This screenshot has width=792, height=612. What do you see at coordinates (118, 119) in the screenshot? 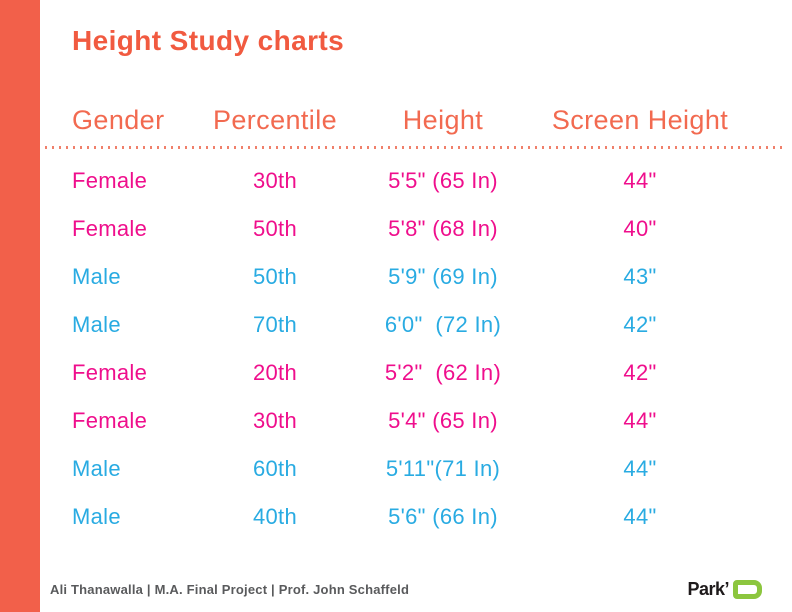
I see `column-header-gender: Gender` at bounding box center [118, 119].